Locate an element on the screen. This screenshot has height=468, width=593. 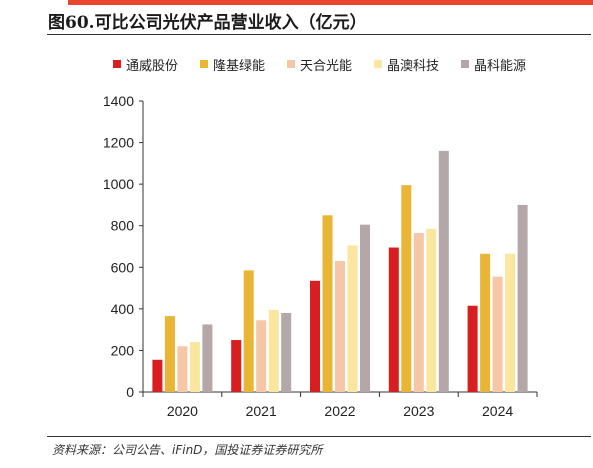
accent-bar is located at coordinates (330, 2).